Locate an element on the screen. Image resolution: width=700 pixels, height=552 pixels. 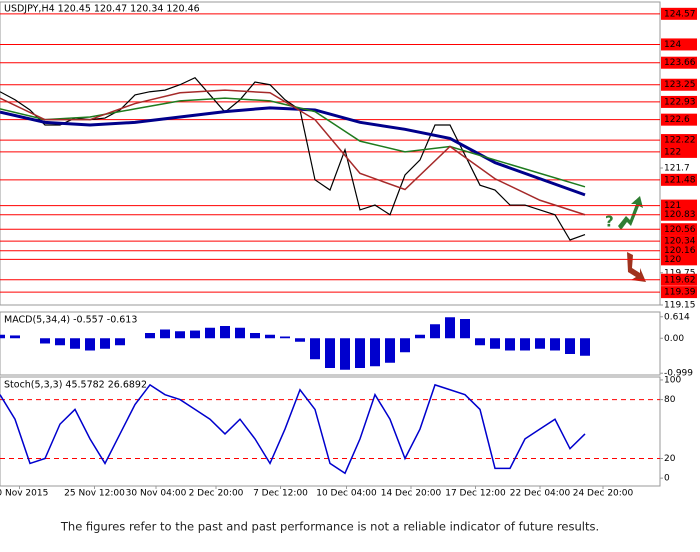
level-label: 120.16 is located at coordinates (680, 251).